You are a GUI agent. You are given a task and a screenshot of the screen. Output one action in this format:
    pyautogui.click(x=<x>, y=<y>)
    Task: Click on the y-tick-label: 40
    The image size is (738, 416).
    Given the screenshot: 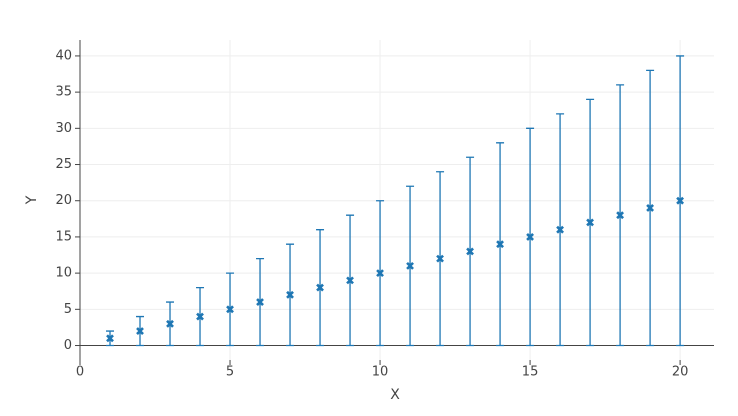 What is the action you would take?
    pyautogui.click(x=63, y=55)
    